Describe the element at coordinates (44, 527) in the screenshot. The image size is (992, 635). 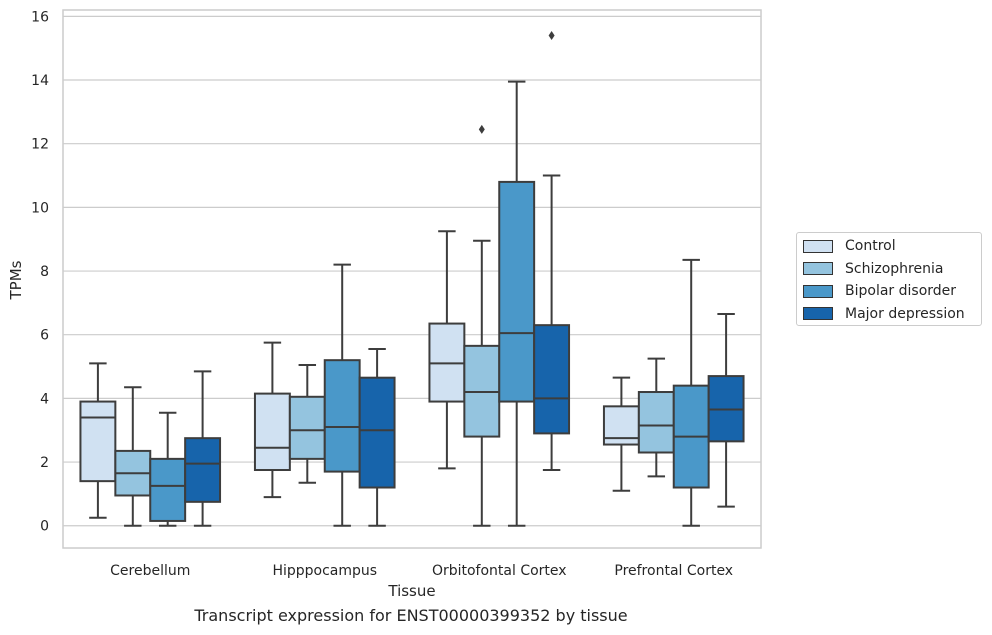
I see `y-tick-label: 0` at that location.